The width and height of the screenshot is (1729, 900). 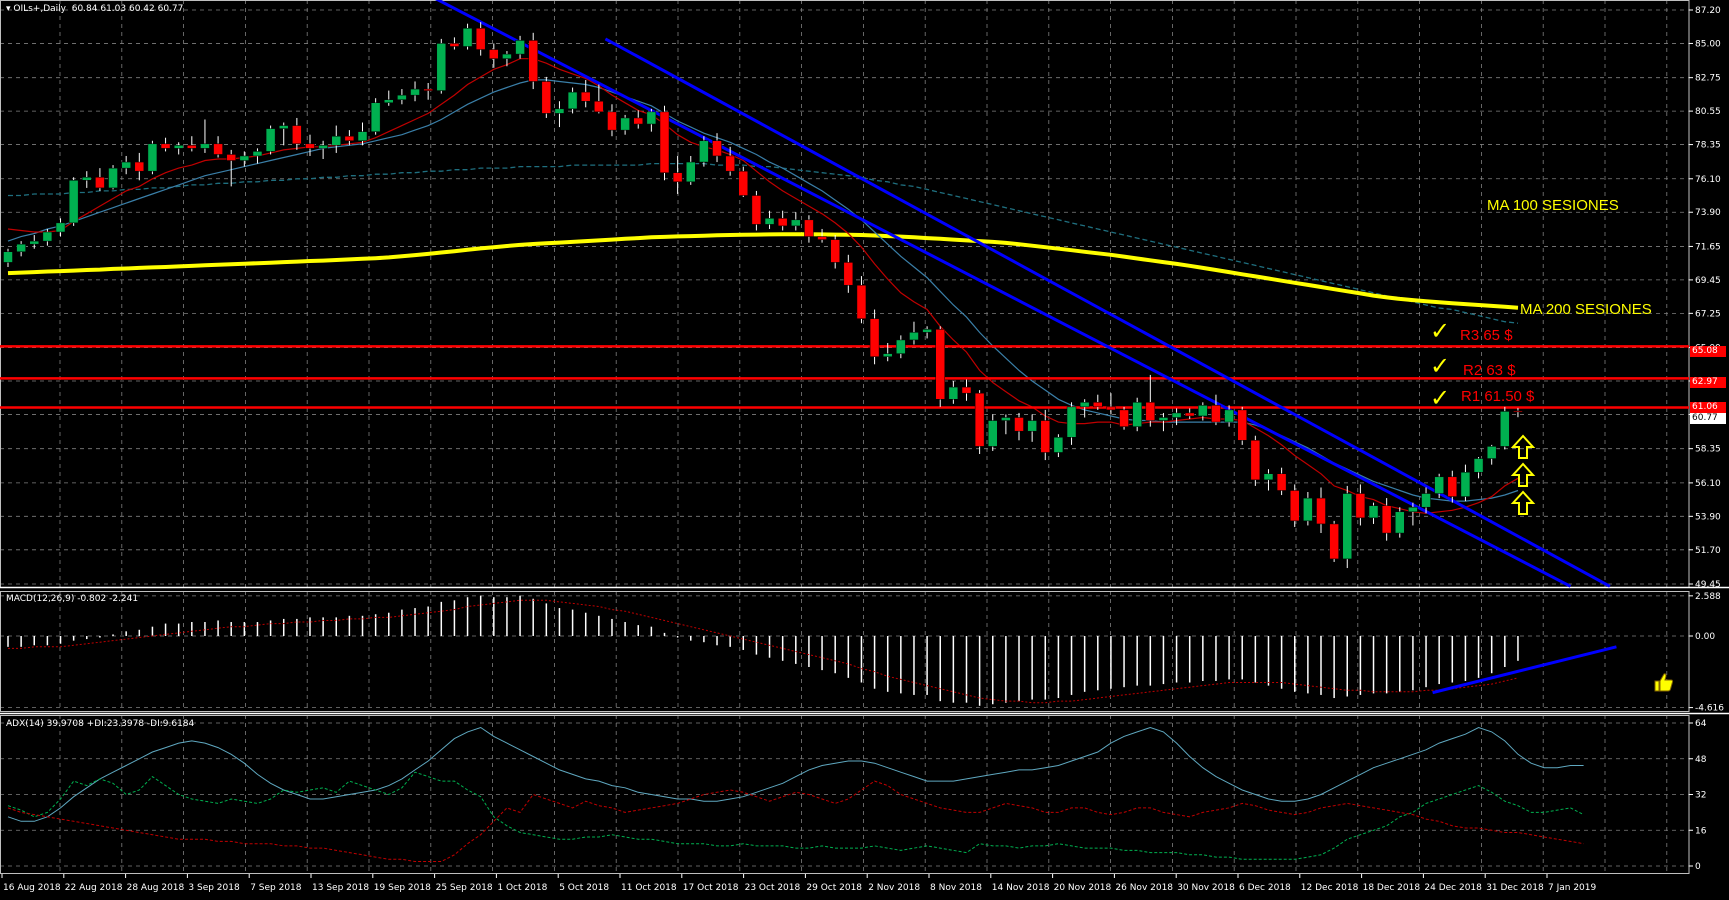 I want to click on x-tick-label: 12 Dec 2018, so click(x=1330, y=888).